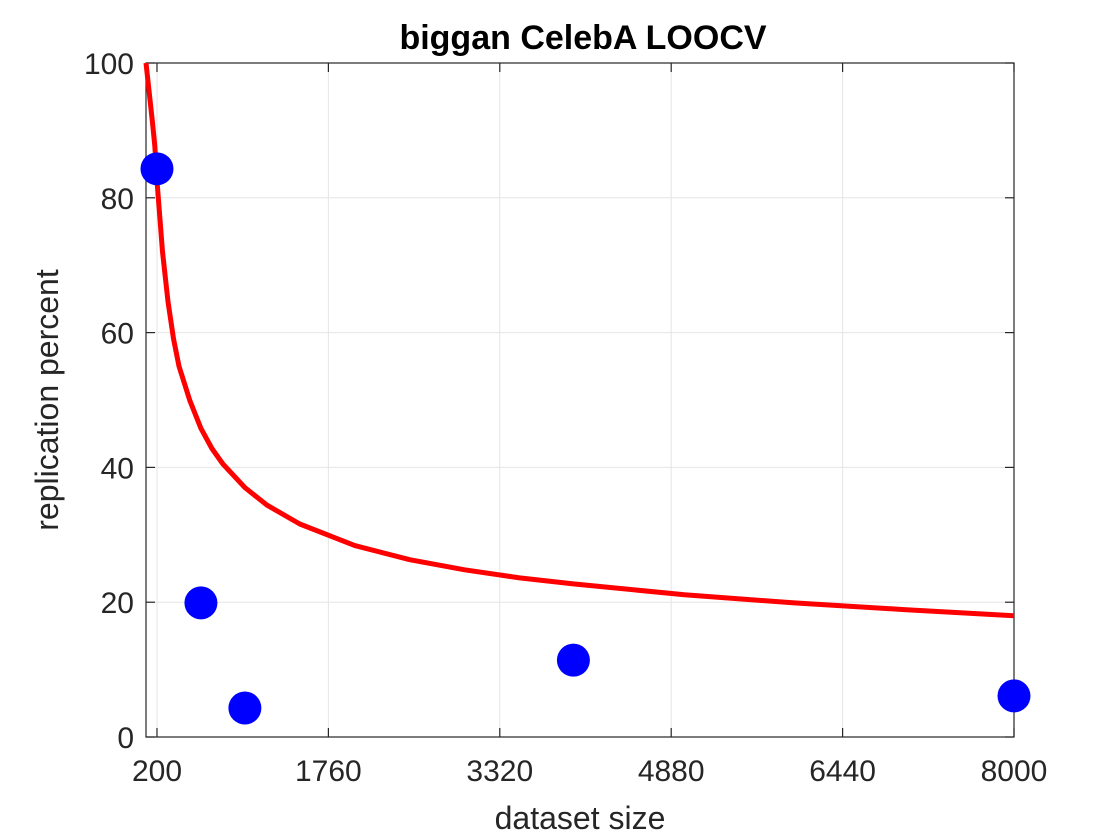  I want to click on y-tick-label-3: 60, so click(117, 334).